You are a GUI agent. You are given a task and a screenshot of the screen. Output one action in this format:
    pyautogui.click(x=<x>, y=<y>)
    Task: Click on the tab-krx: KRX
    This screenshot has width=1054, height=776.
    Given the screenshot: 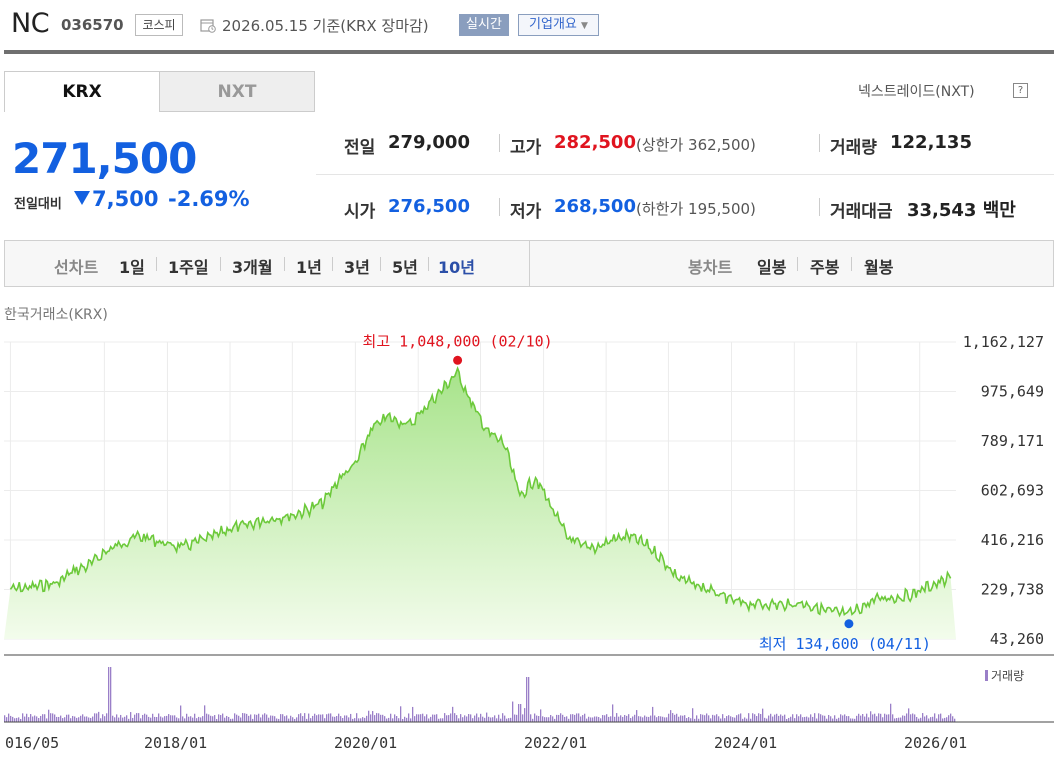 What is the action you would take?
    pyautogui.click(x=82, y=91)
    